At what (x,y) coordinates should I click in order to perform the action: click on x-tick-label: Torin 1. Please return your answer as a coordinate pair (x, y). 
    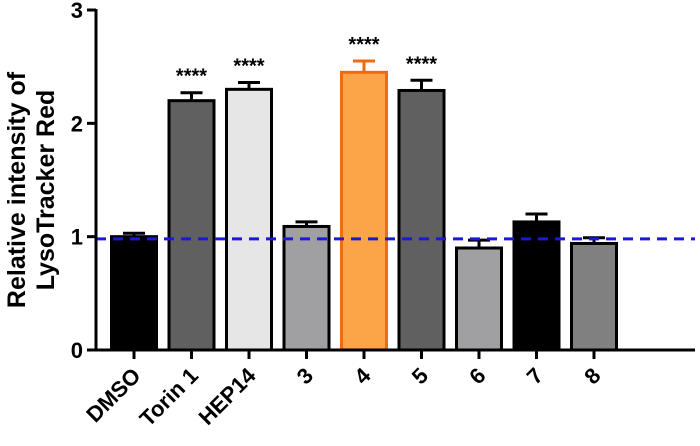
    Looking at the image, I should click on (169, 397).